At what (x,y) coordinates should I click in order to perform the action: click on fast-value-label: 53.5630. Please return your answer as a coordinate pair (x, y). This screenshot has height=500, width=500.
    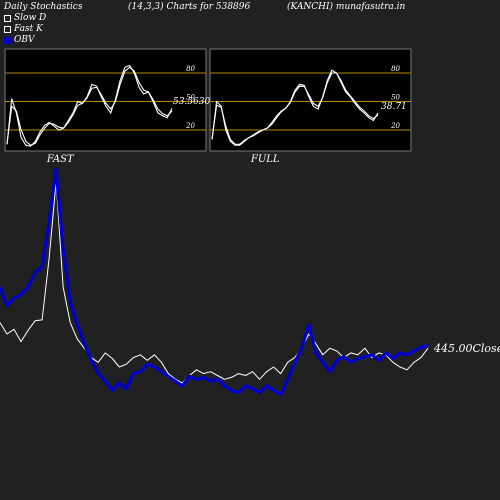
    Looking at the image, I should click on (191, 102).